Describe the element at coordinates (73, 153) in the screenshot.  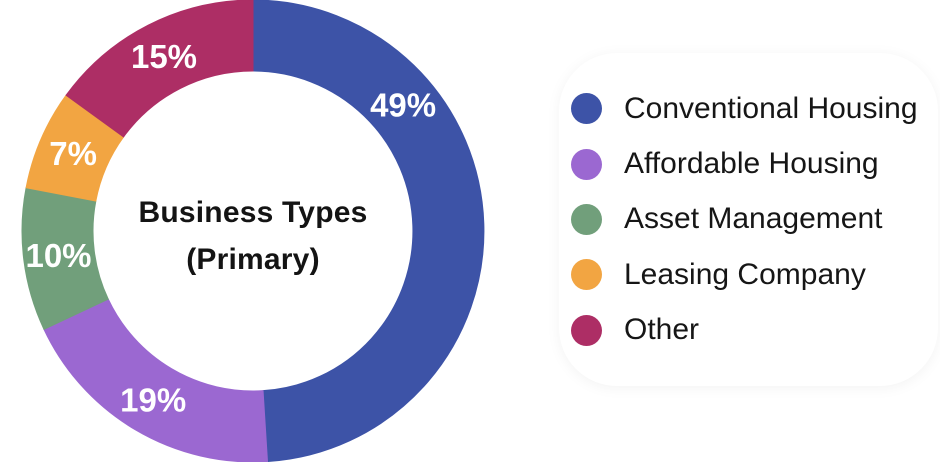
I see `slice-pct-label: 7%` at that location.